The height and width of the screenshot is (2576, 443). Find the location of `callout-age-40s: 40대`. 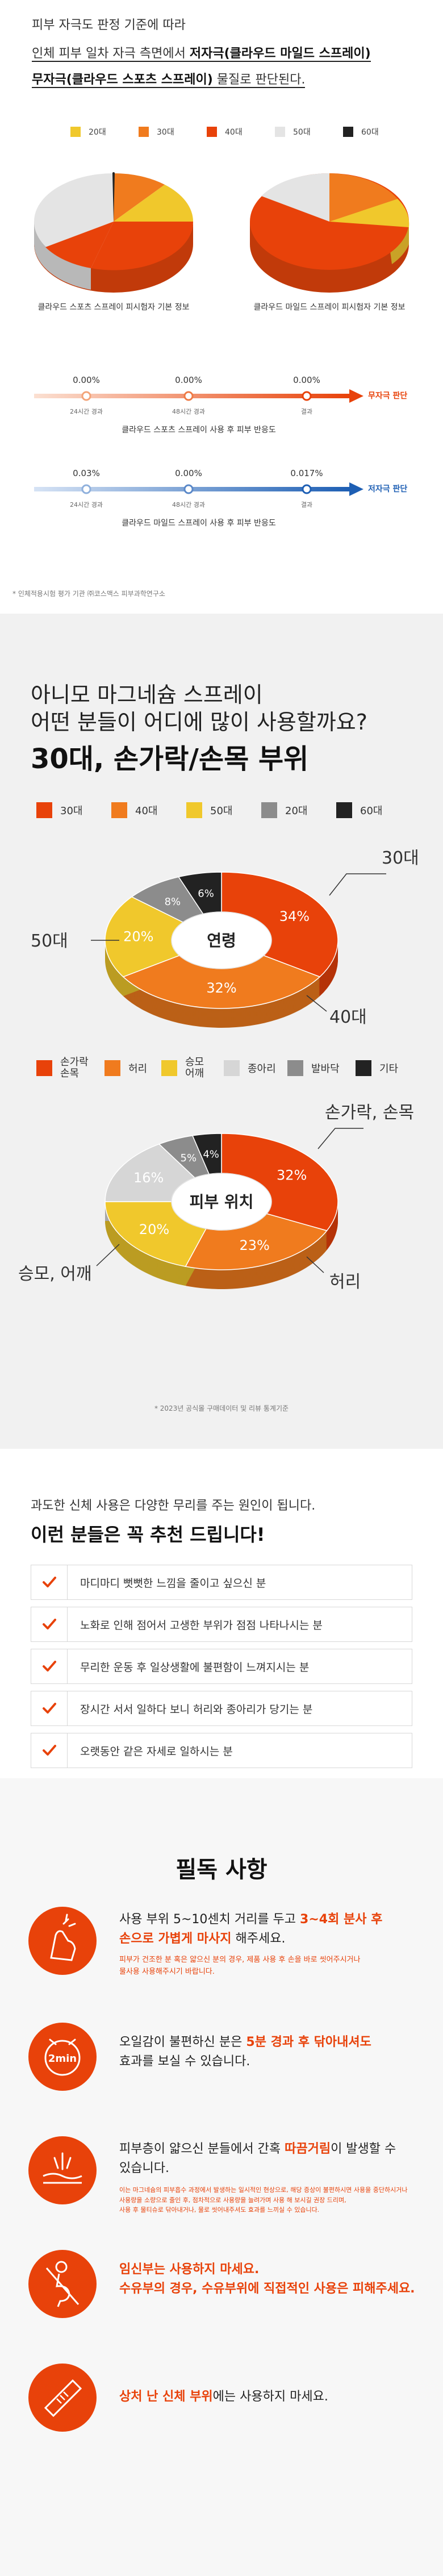

callout-age-40s: 40대 is located at coordinates (348, 1017).